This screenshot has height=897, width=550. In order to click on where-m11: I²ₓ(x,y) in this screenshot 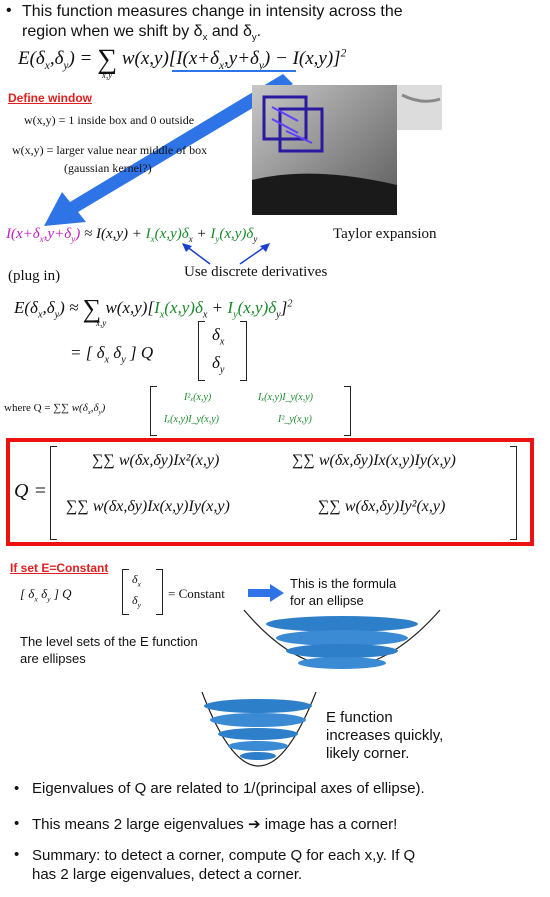, I will do `click(198, 397)`.